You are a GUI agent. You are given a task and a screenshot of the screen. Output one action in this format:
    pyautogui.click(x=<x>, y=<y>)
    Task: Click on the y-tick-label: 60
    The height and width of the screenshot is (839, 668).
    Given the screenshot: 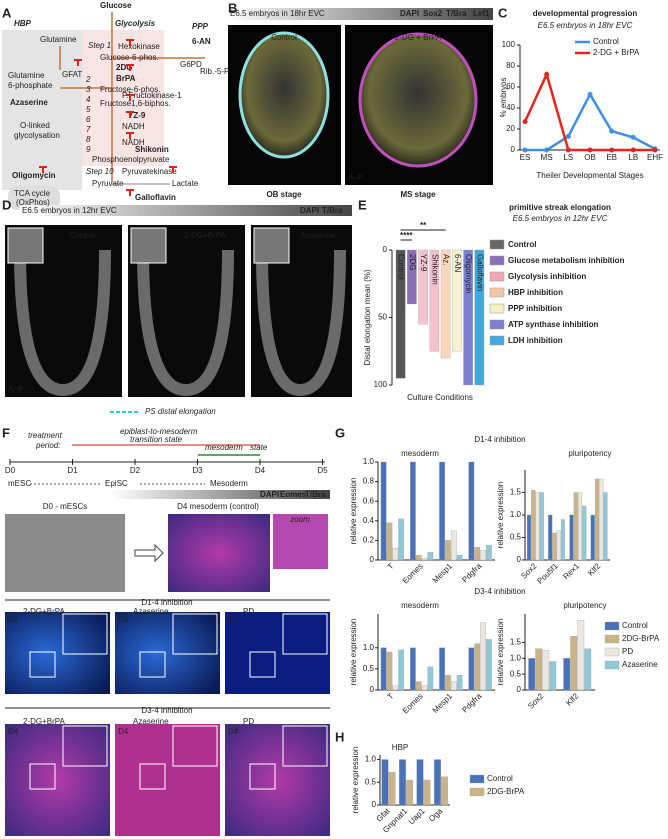 What is the action you would take?
    pyautogui.click(x=510, y=86)
    